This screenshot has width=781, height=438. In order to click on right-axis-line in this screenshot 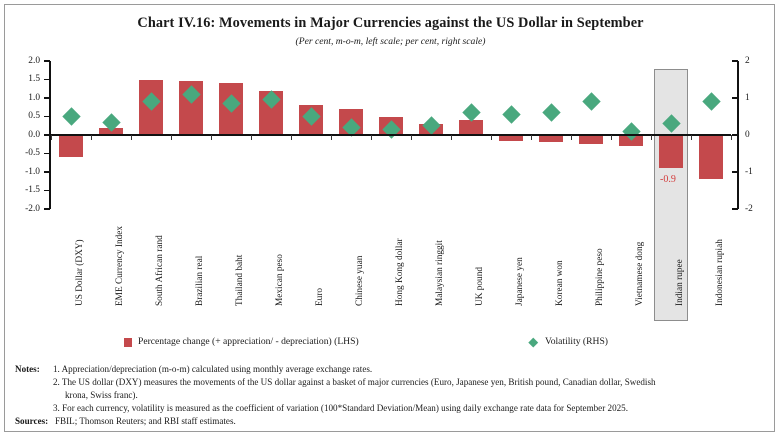, I will do `click(738, 135)`.